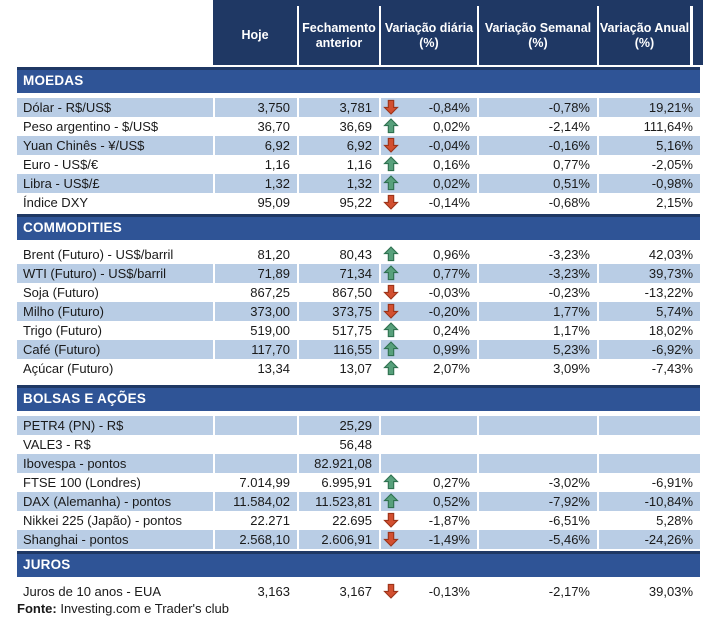 The image size is (704, 629). I want to click on cell-label: Shanghai - pontos, so click(115, 539).